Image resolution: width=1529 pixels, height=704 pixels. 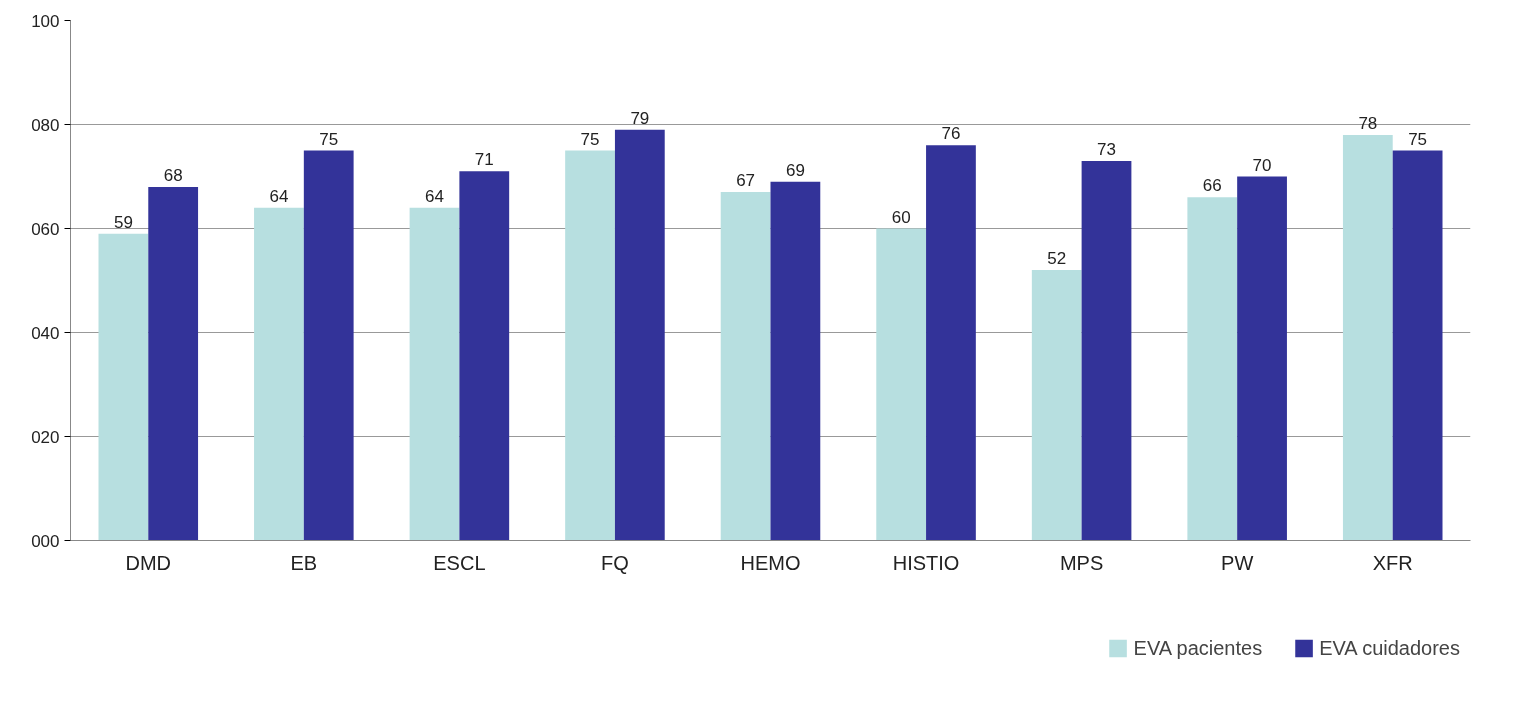 I want to click on data-label: 73, so click(x=1106, y=149).